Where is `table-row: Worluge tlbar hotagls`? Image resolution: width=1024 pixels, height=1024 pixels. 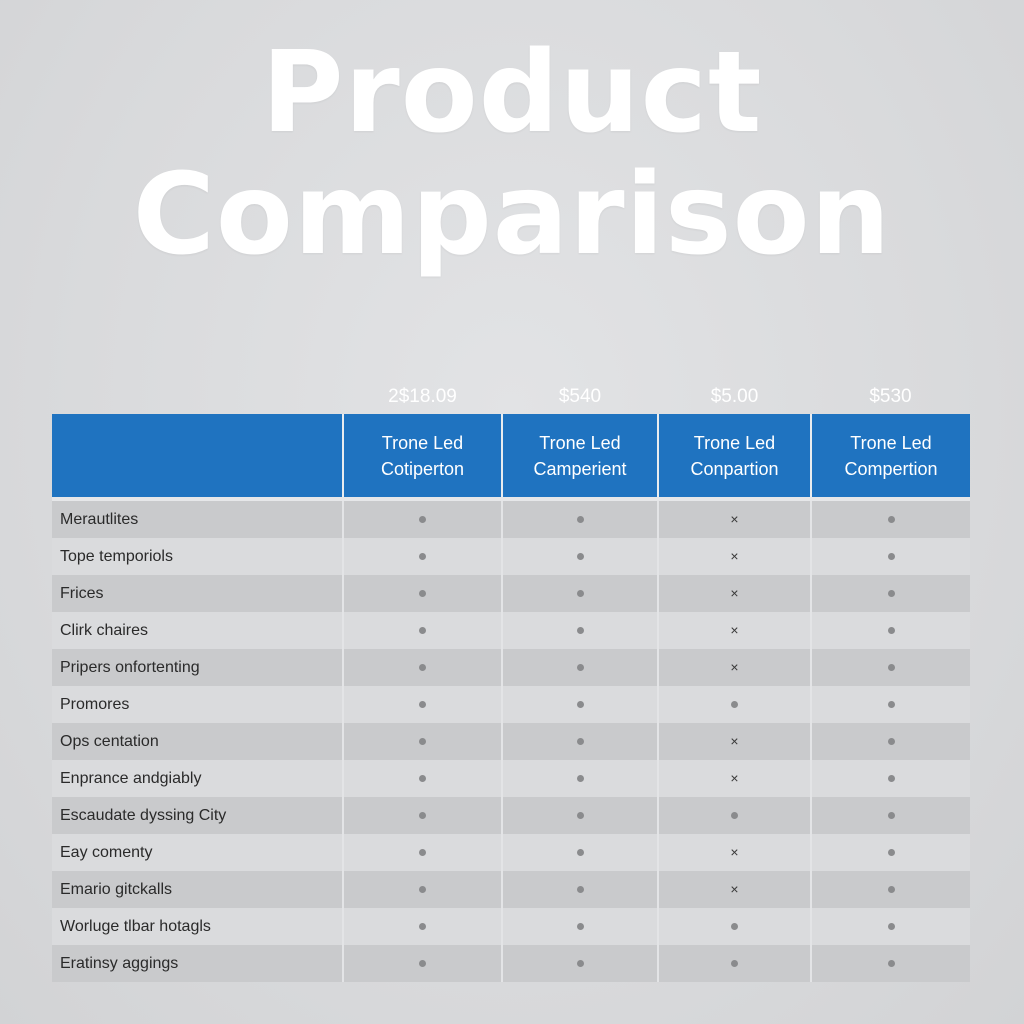
table-row: Worluge tlbar hotagls is located at coordinates (511, 926).